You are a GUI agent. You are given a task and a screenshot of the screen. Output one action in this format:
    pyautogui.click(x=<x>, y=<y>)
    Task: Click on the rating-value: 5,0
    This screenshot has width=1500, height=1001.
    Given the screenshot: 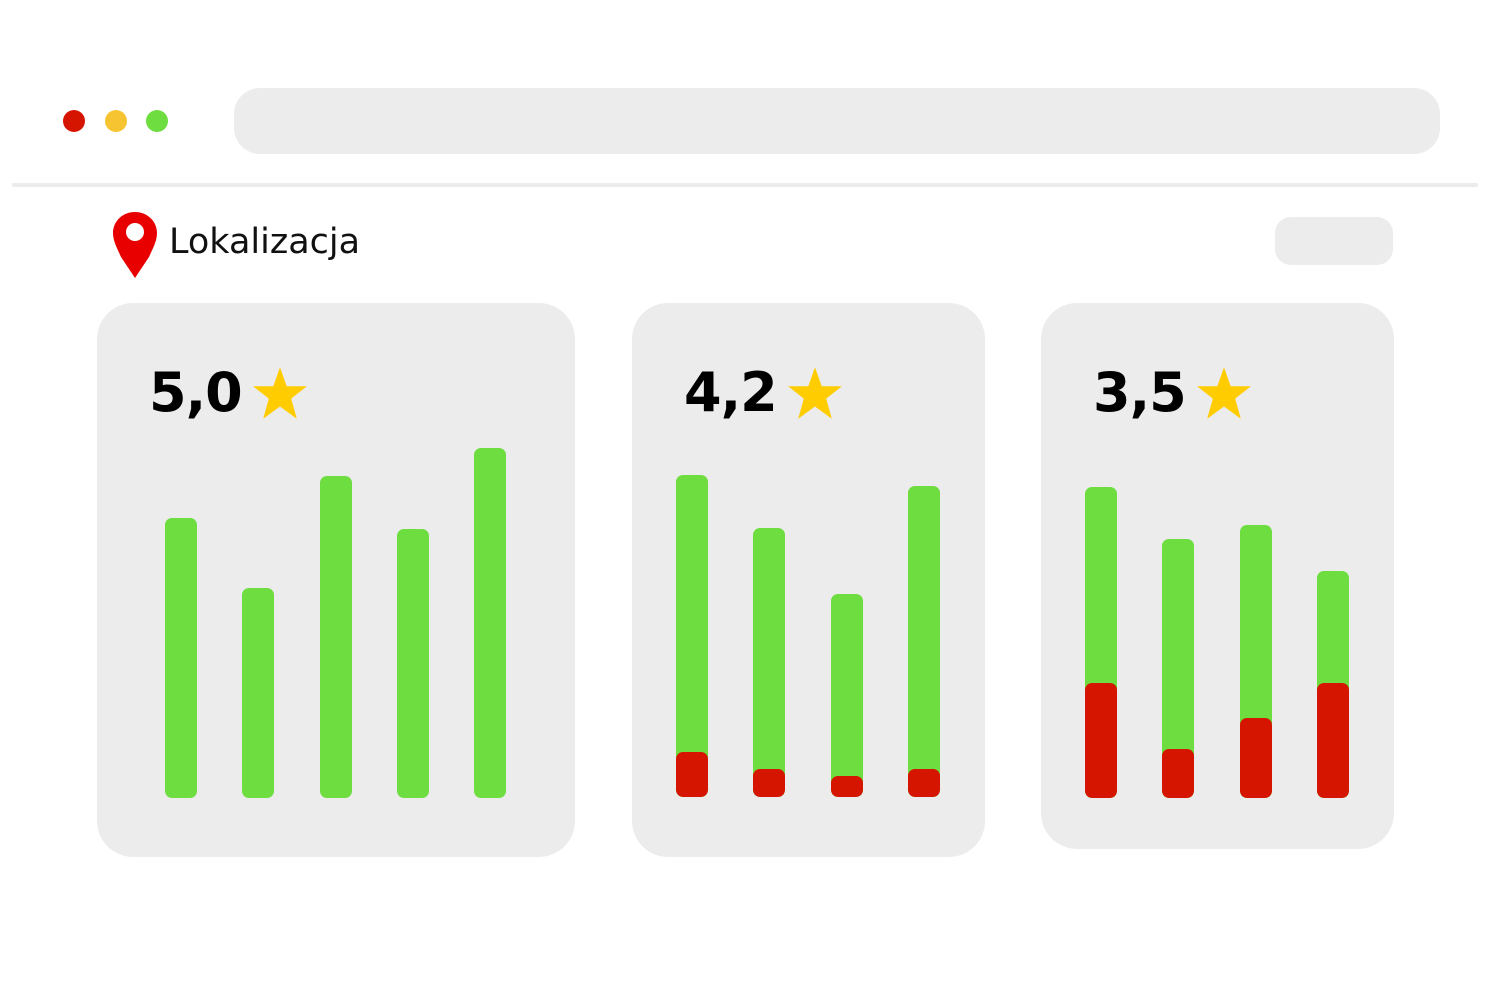 What is the action you would take?
    pyautogui.click(x=196, y=392)
    